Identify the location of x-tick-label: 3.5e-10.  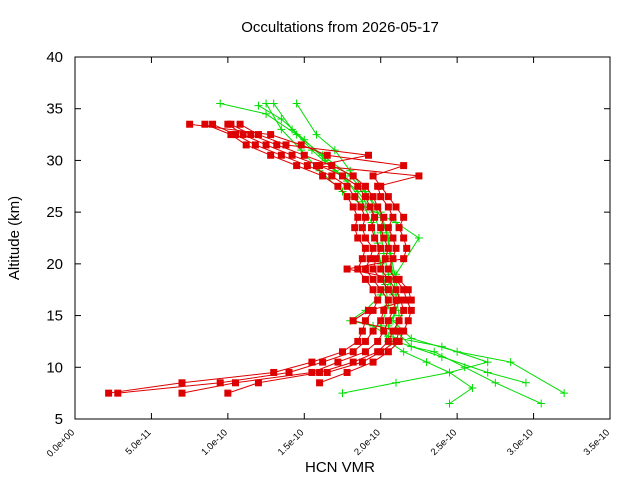
(597, 442).